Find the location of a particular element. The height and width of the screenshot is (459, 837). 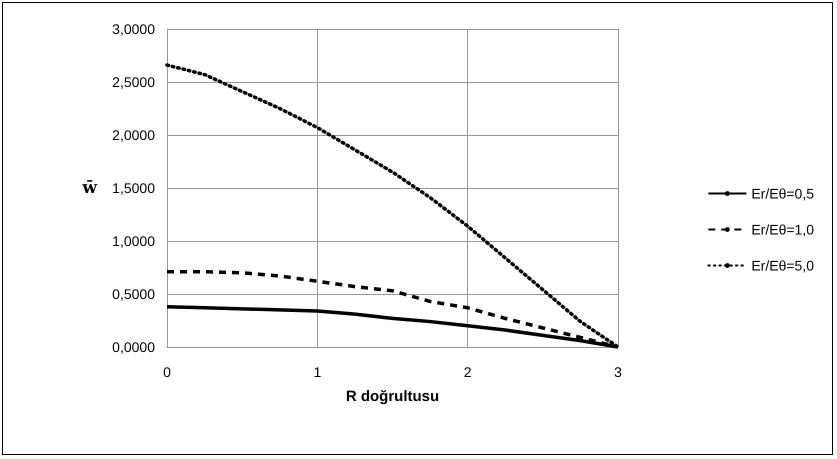

y-tick-label: 2,5000 is located at coordinates (134, 82).